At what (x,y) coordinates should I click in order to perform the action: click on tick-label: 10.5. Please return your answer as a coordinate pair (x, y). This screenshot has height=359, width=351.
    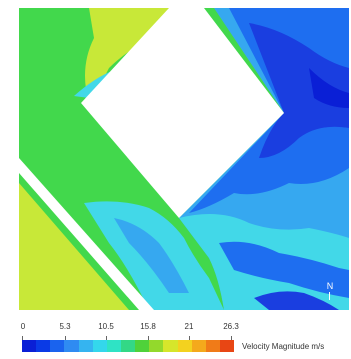
    Looking at the image, I should click on (106, 326).